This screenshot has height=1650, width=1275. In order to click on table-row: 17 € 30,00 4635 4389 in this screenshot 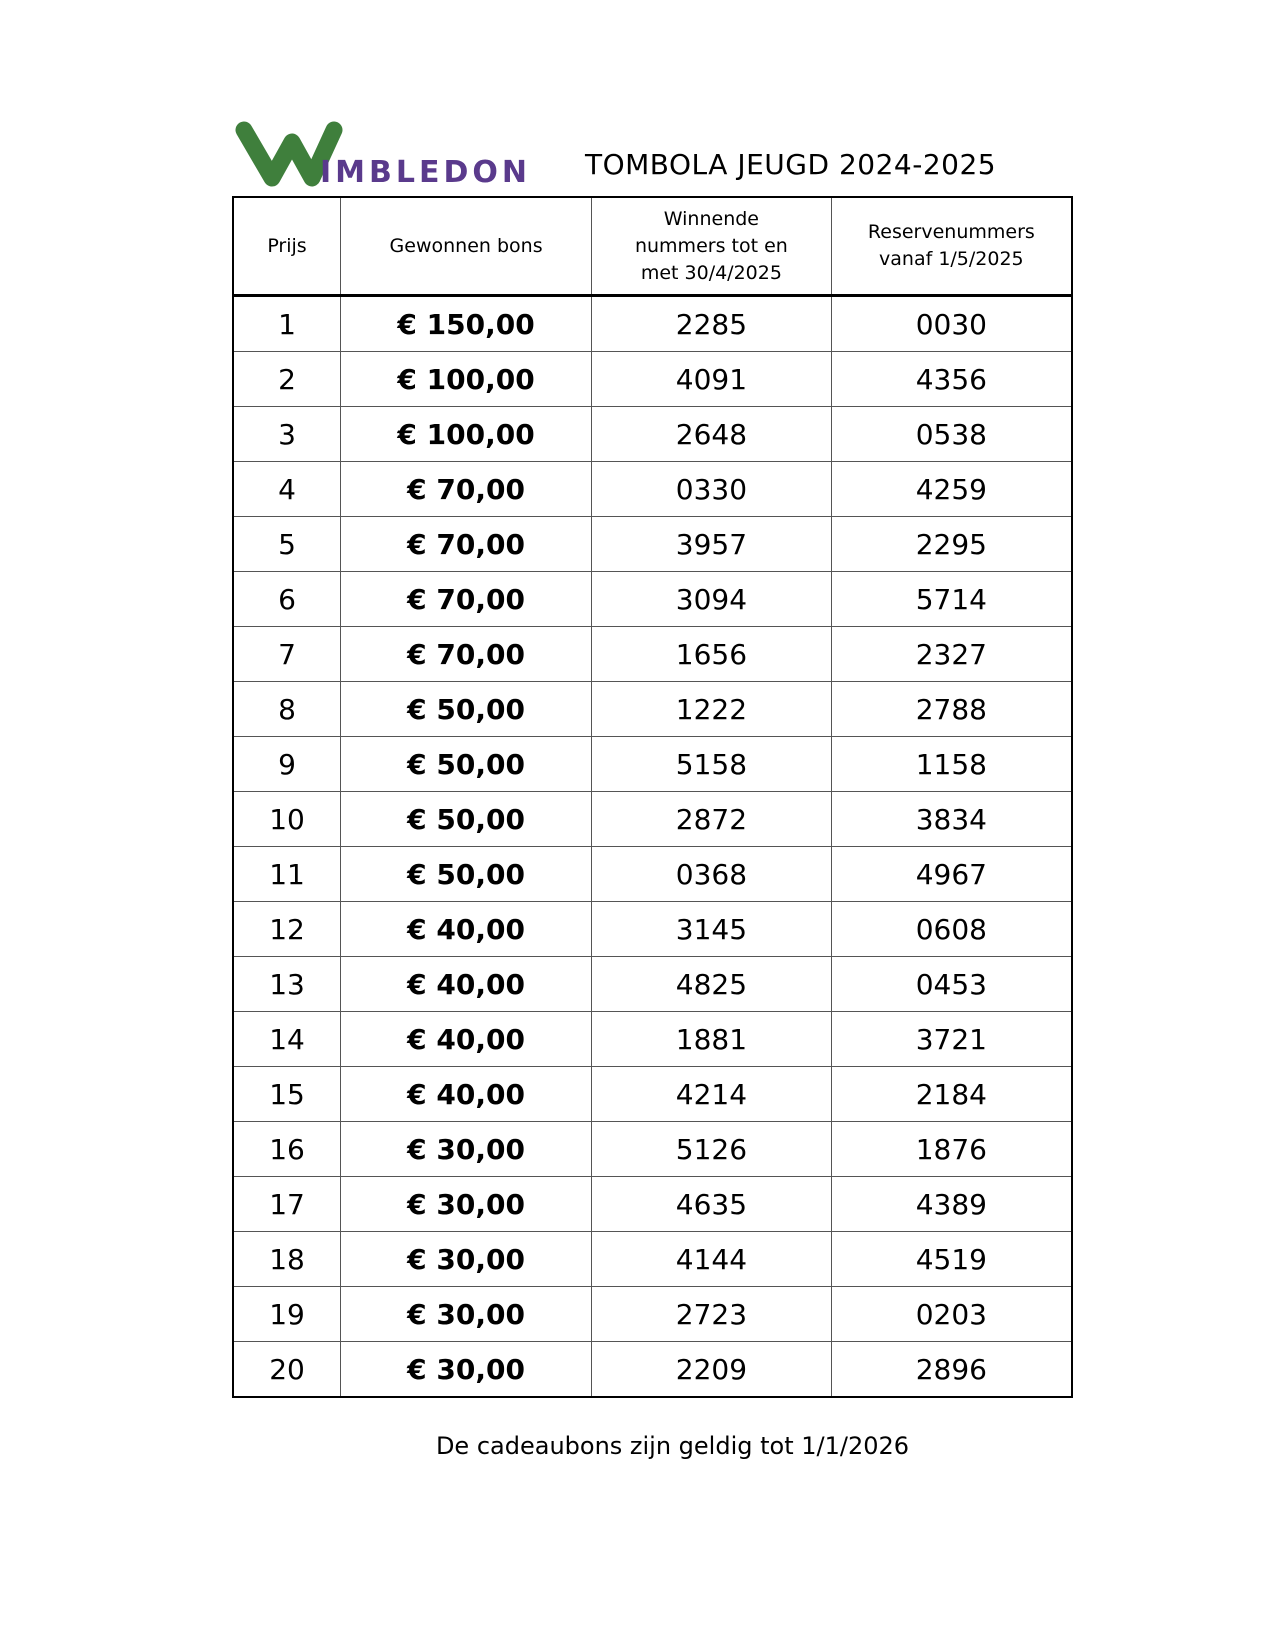, I will do `click(652, 1204)`.